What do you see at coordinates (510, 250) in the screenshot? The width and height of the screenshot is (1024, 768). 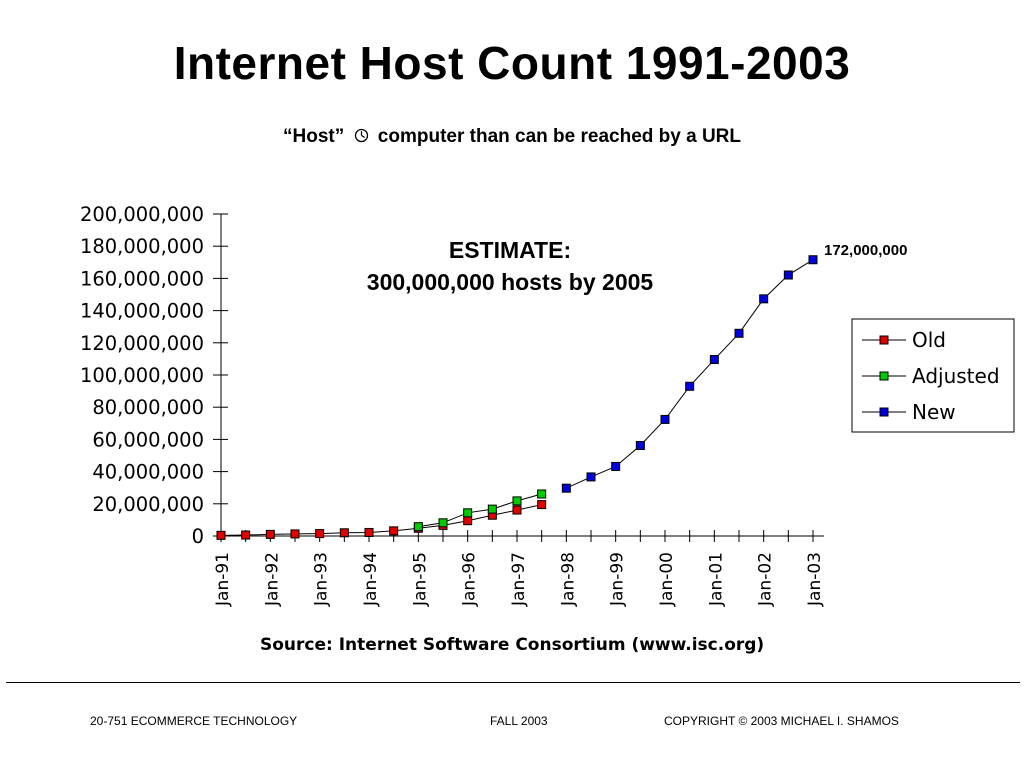 I see `estimate-heading: ESTIMATE:` at bounding box center [510, 250].